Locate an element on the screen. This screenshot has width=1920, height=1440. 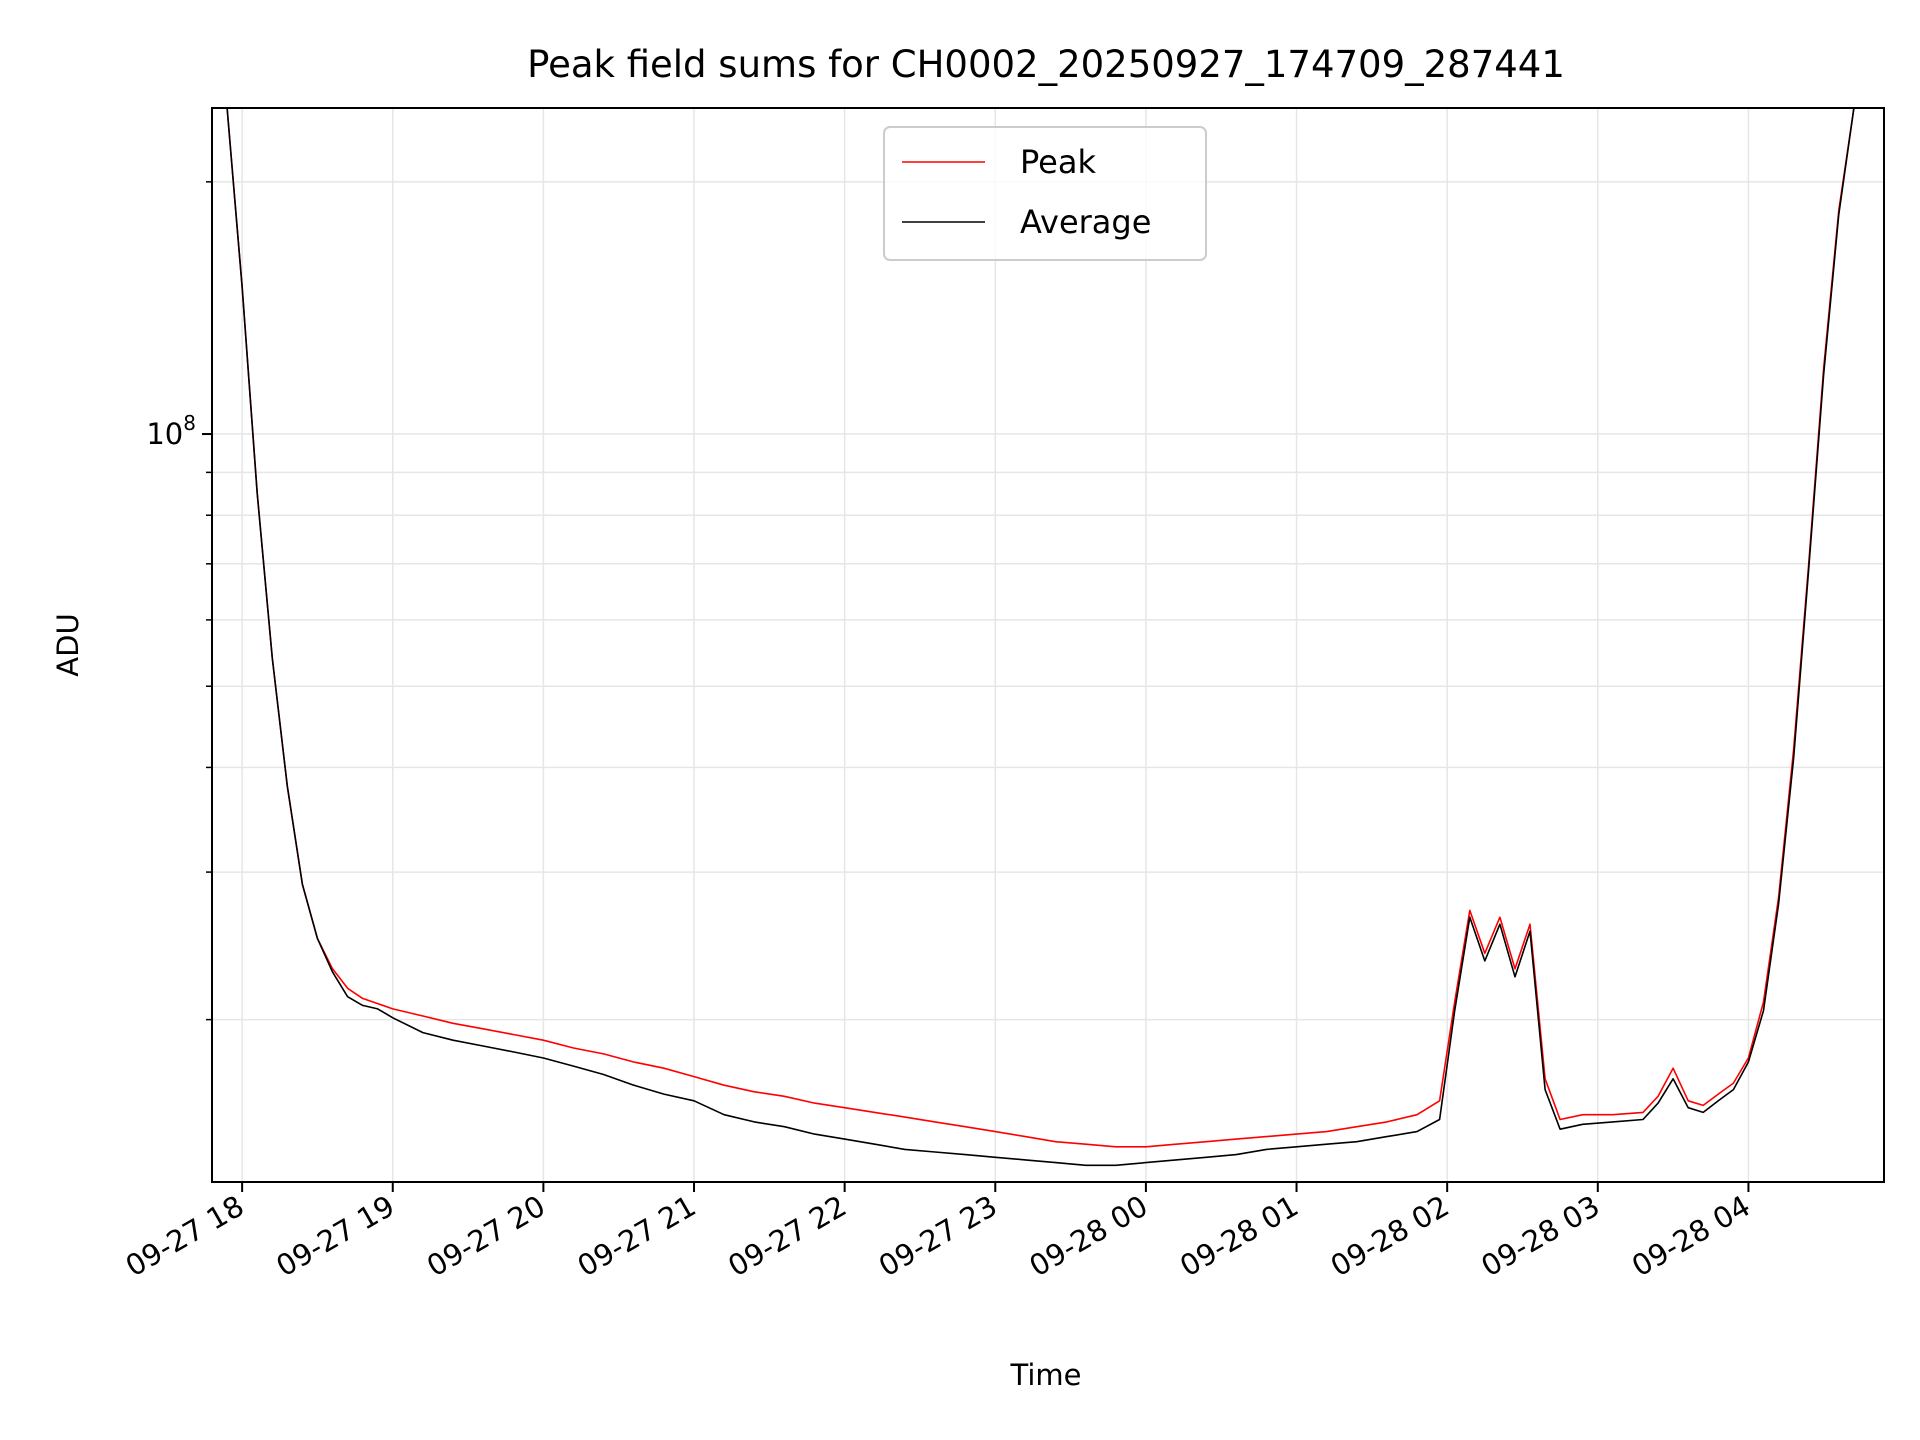
y-axis: 108 is located at coordinates (179, 601).